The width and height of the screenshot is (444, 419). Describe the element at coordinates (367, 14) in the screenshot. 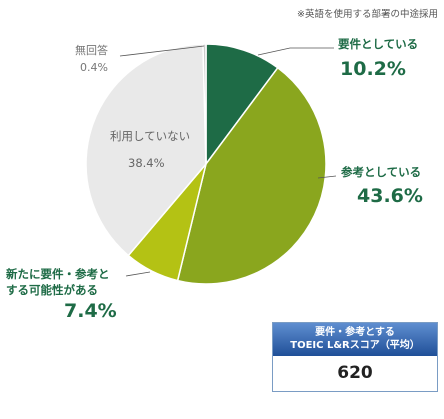

I see `footnote: ※英語を使用する部署の中途採用` at that location.